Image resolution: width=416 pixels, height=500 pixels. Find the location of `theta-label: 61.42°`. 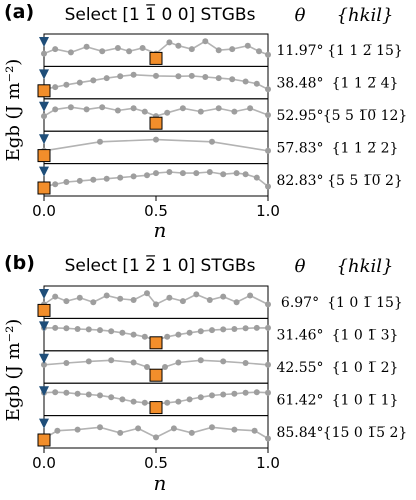

theta-label: 61.42° is located at coordinates (299, 400).